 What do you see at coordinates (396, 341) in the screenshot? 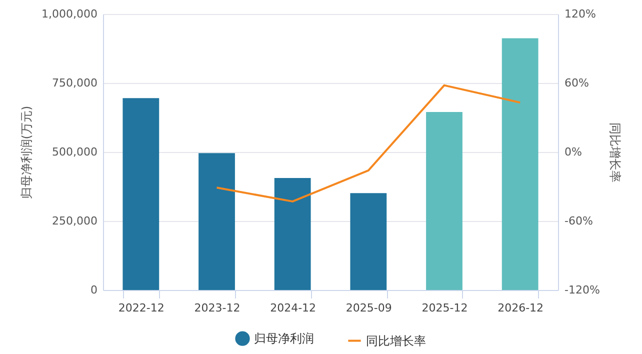
I see `legend-label: 同比增长率` at bounding box center [396, 341].